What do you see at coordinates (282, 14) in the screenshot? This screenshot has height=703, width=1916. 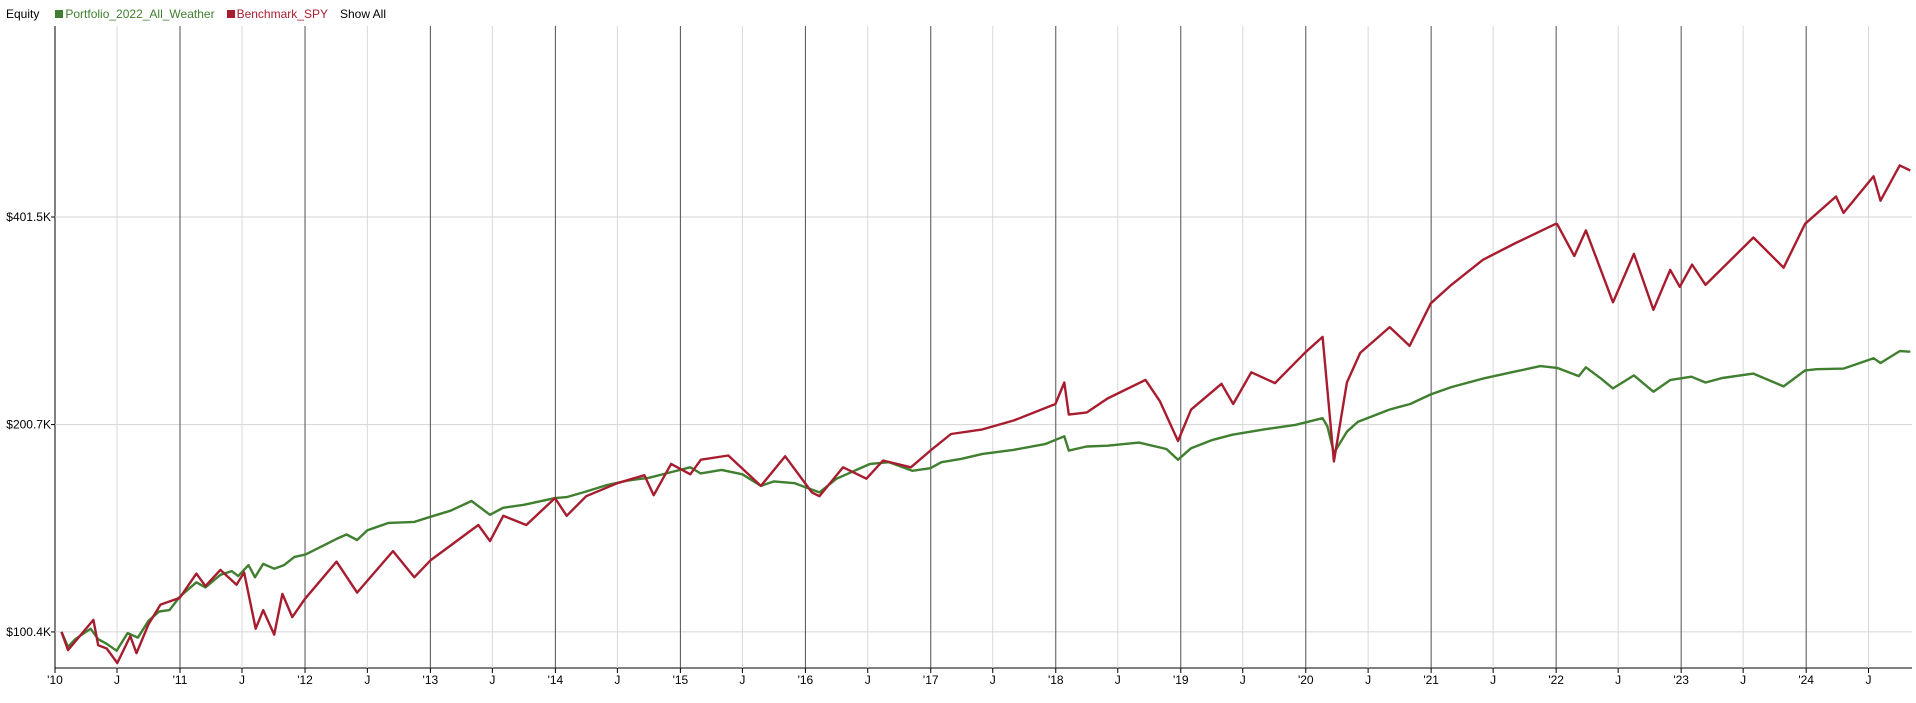 I see `legend-label-benchmark: Benchmark_SPY` at bounding box center [282, 14].